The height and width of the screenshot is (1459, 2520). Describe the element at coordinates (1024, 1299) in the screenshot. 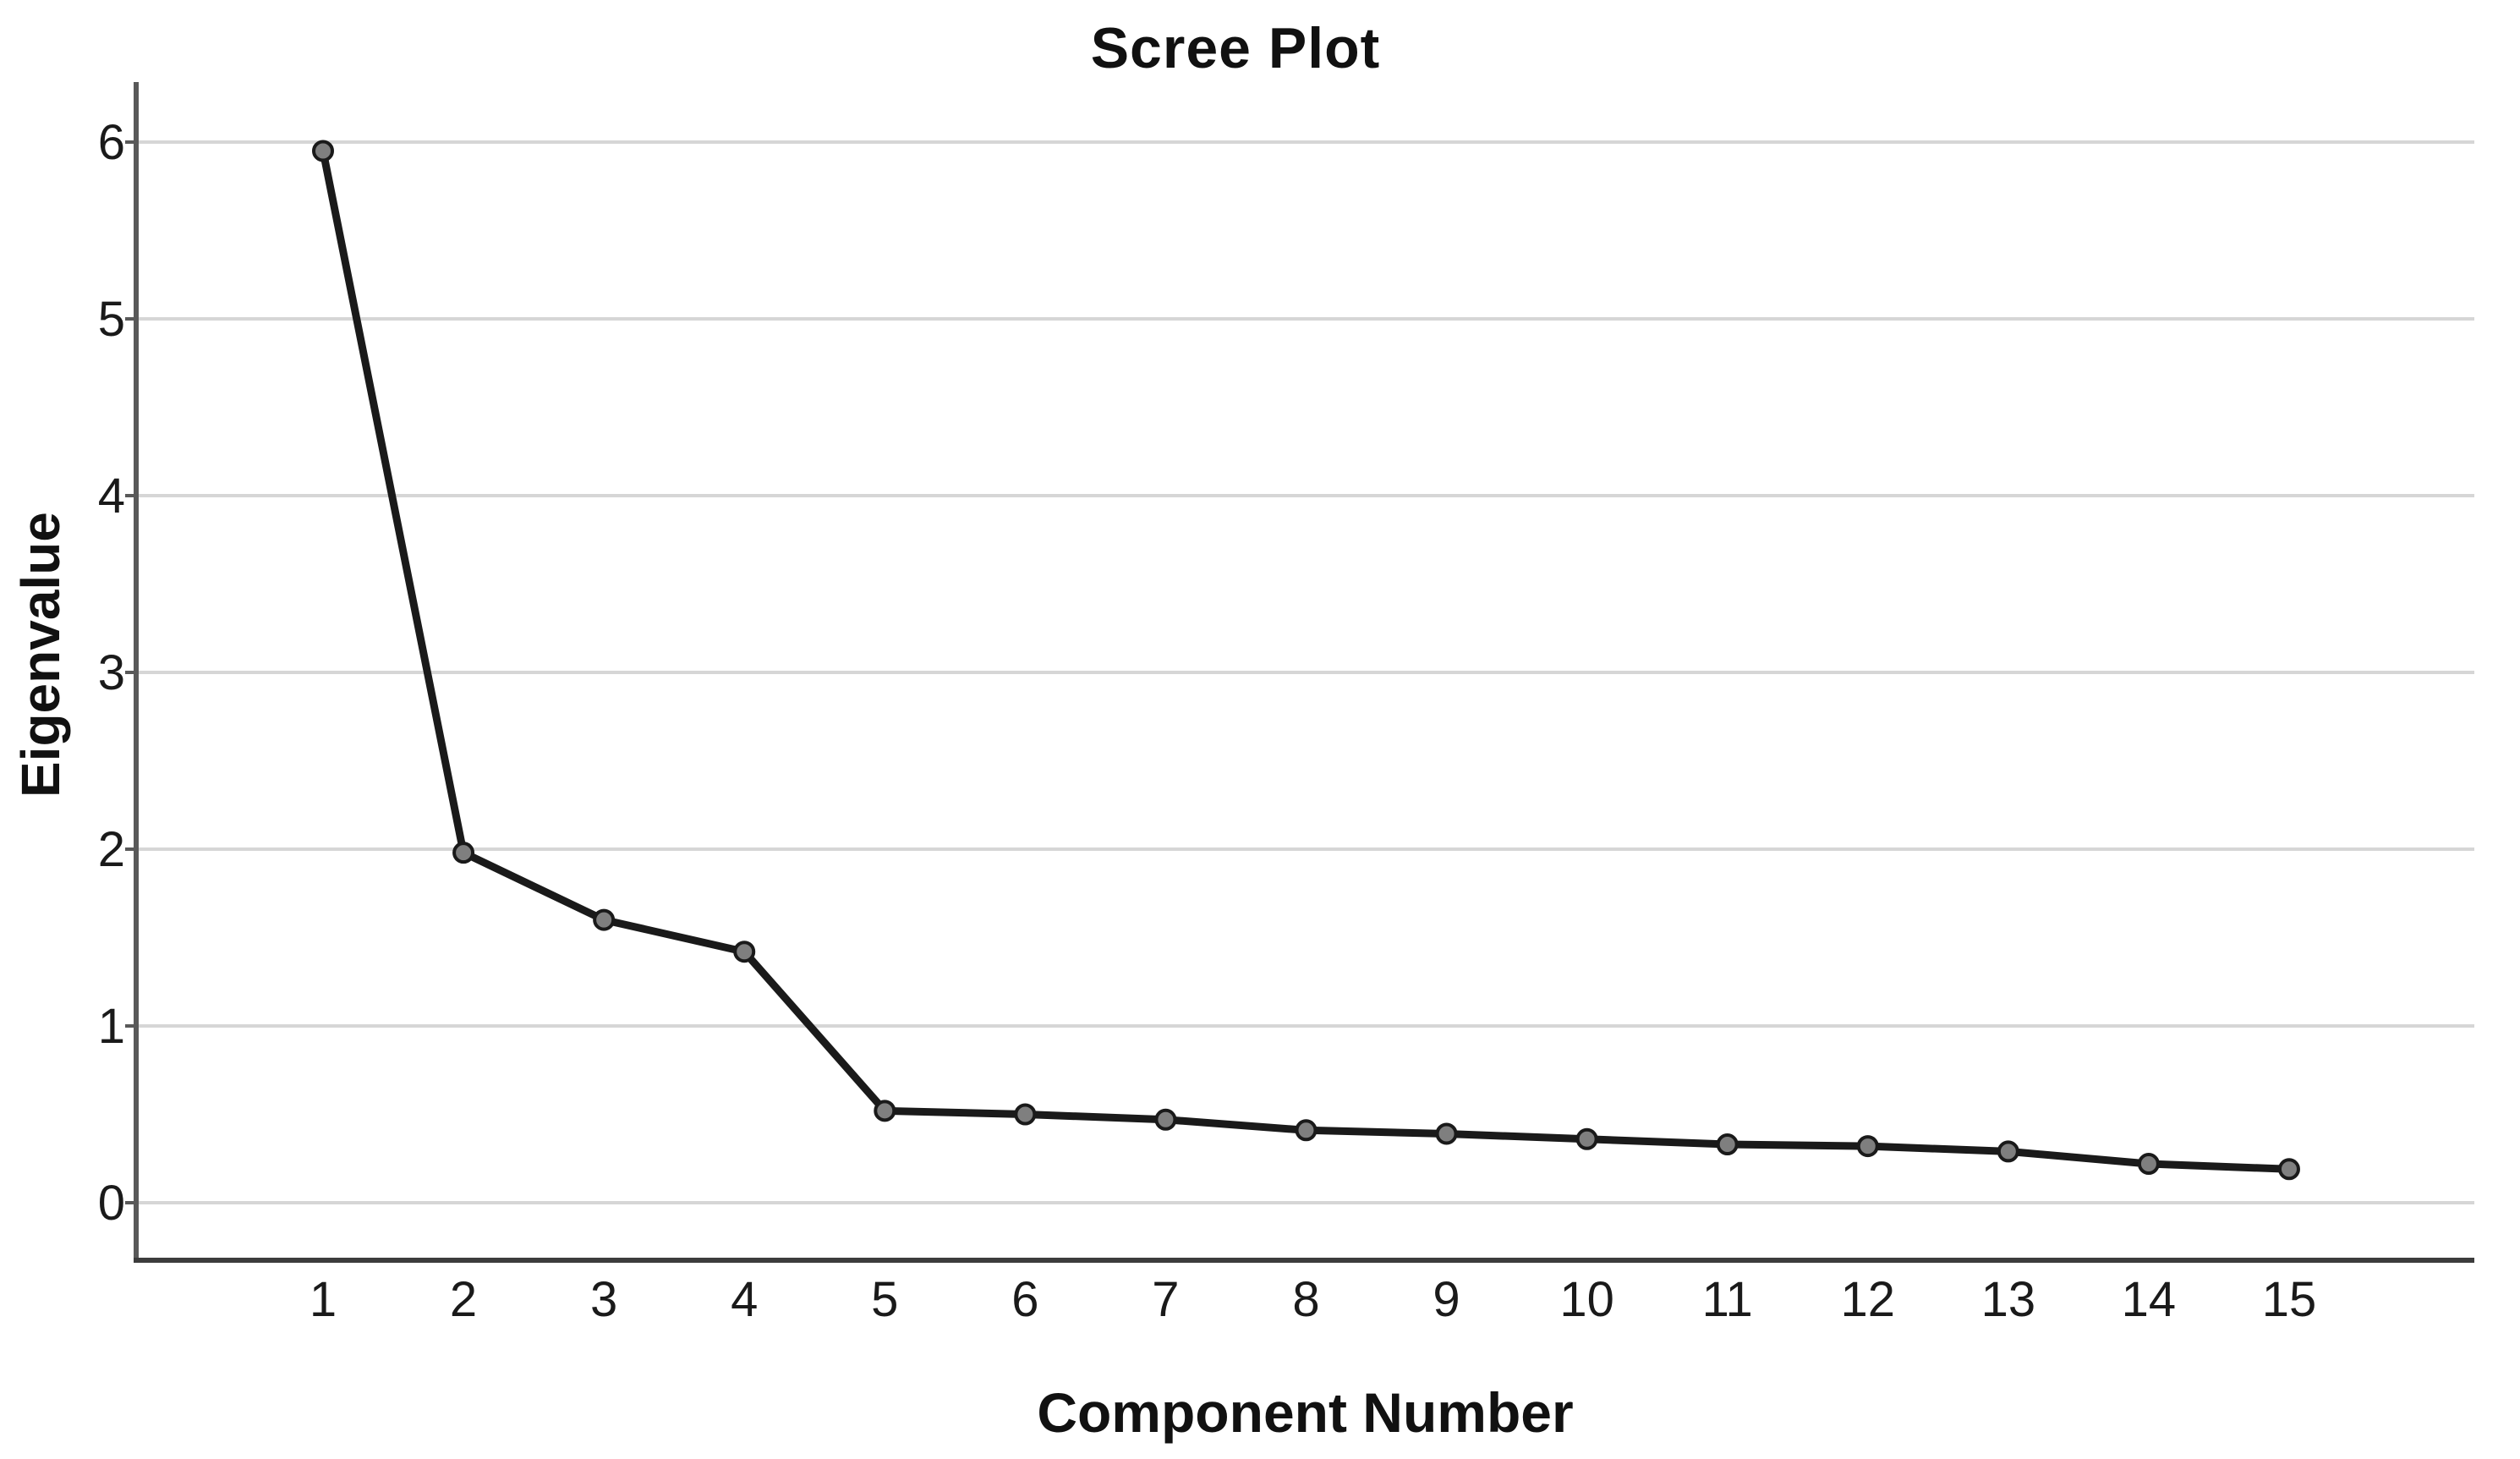

I see `x-tick-label: 6` at that location.